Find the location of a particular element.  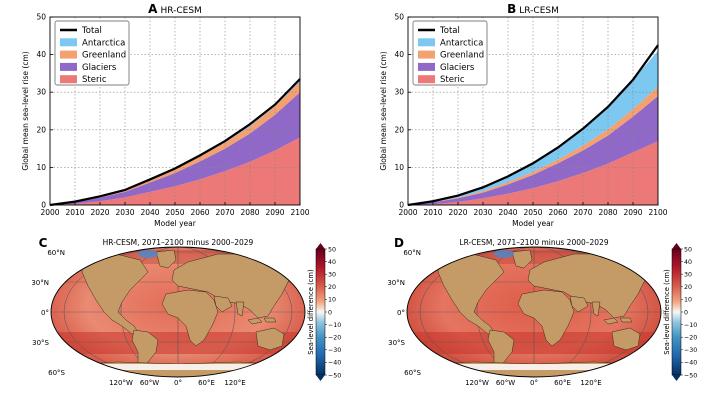

map-border is located at coordinates (534, 312).